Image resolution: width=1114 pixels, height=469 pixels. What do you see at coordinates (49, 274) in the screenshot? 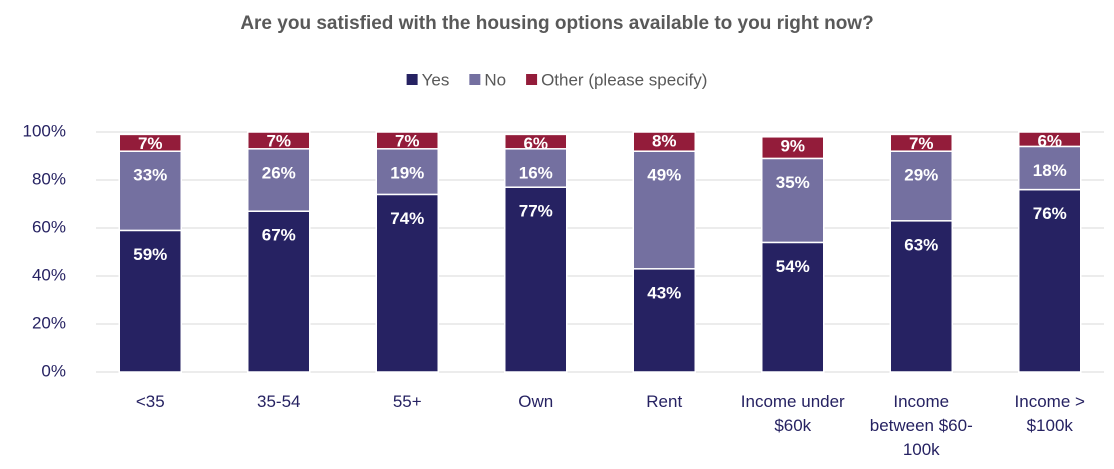
I see `y-tick-label: 40%` at bounding box center [49, 274].